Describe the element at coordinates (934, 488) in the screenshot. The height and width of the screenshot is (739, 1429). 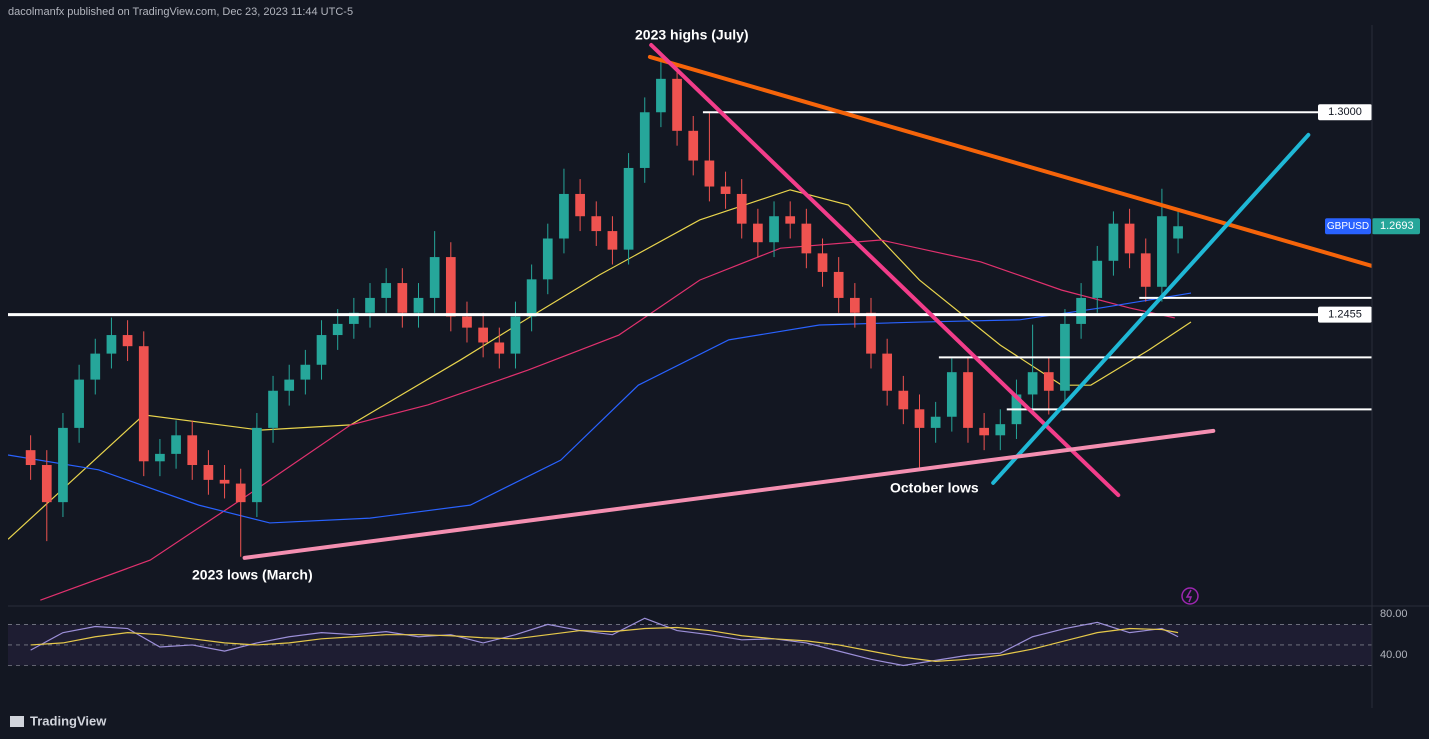
I see `annotation: October lows` at that location.